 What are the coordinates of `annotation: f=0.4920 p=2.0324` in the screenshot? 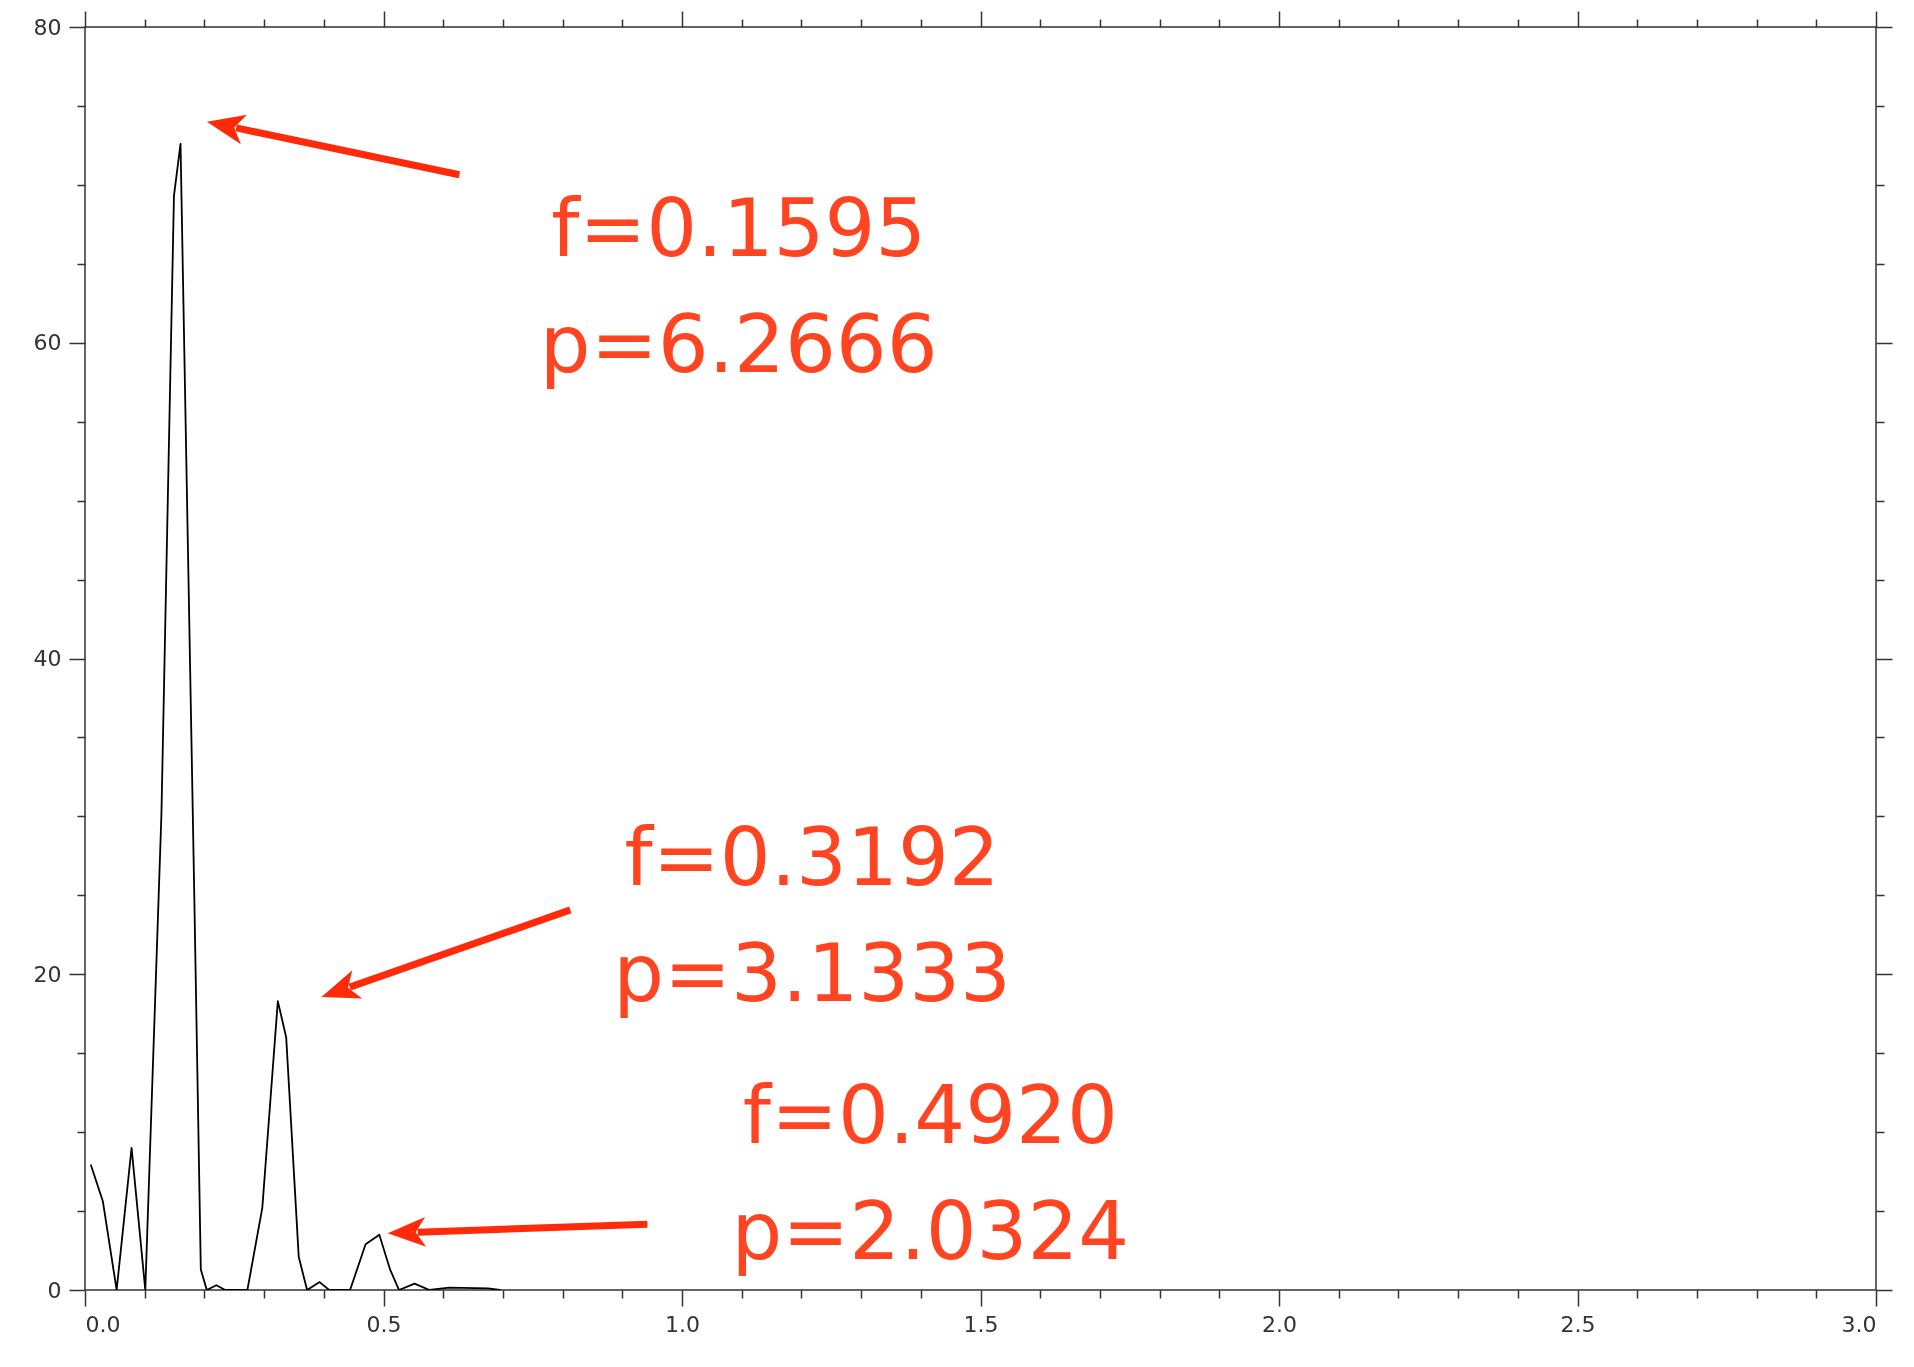 It's located at (930, 1174).